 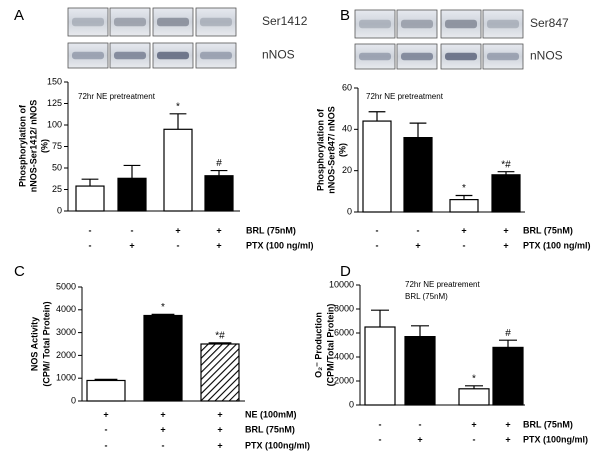 What do you see at coordinates (46, 343) in the screenshot?
I see `y-axis-label: (CPM/ Total Protein)` at bounding box center [46, 343].